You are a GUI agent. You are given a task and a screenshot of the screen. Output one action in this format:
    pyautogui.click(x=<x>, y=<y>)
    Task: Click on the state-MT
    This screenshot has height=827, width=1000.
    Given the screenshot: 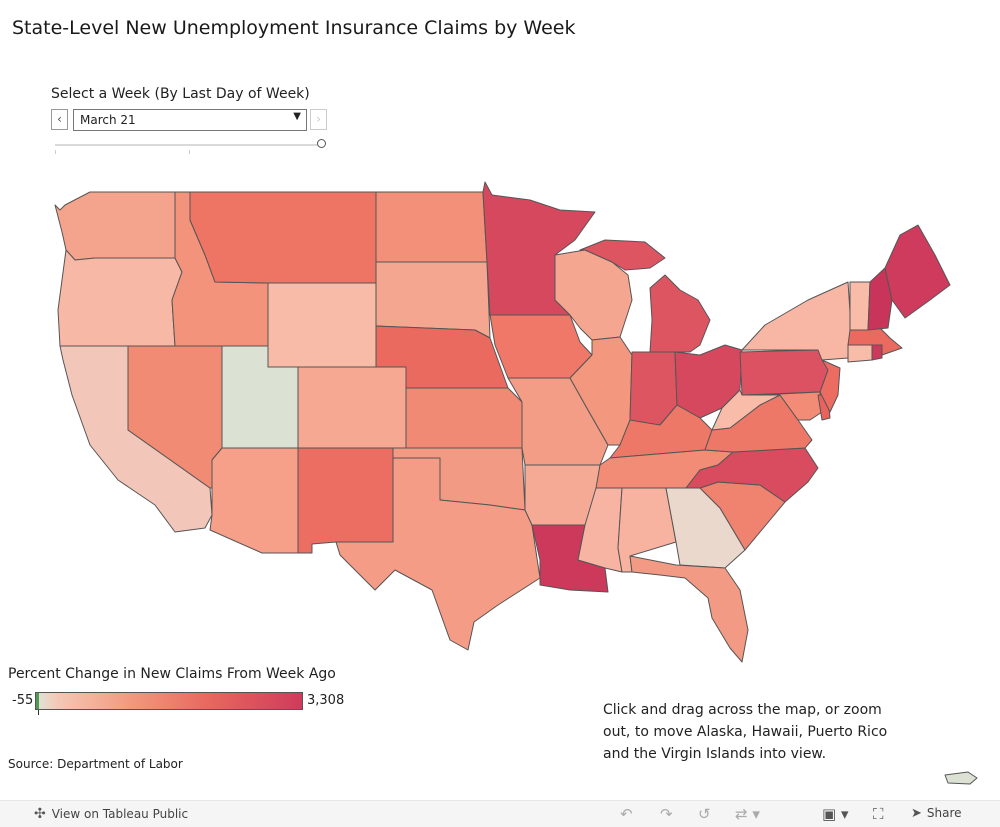 What is the action you would take?
    pyautogui.click(x=283, y=237)
    